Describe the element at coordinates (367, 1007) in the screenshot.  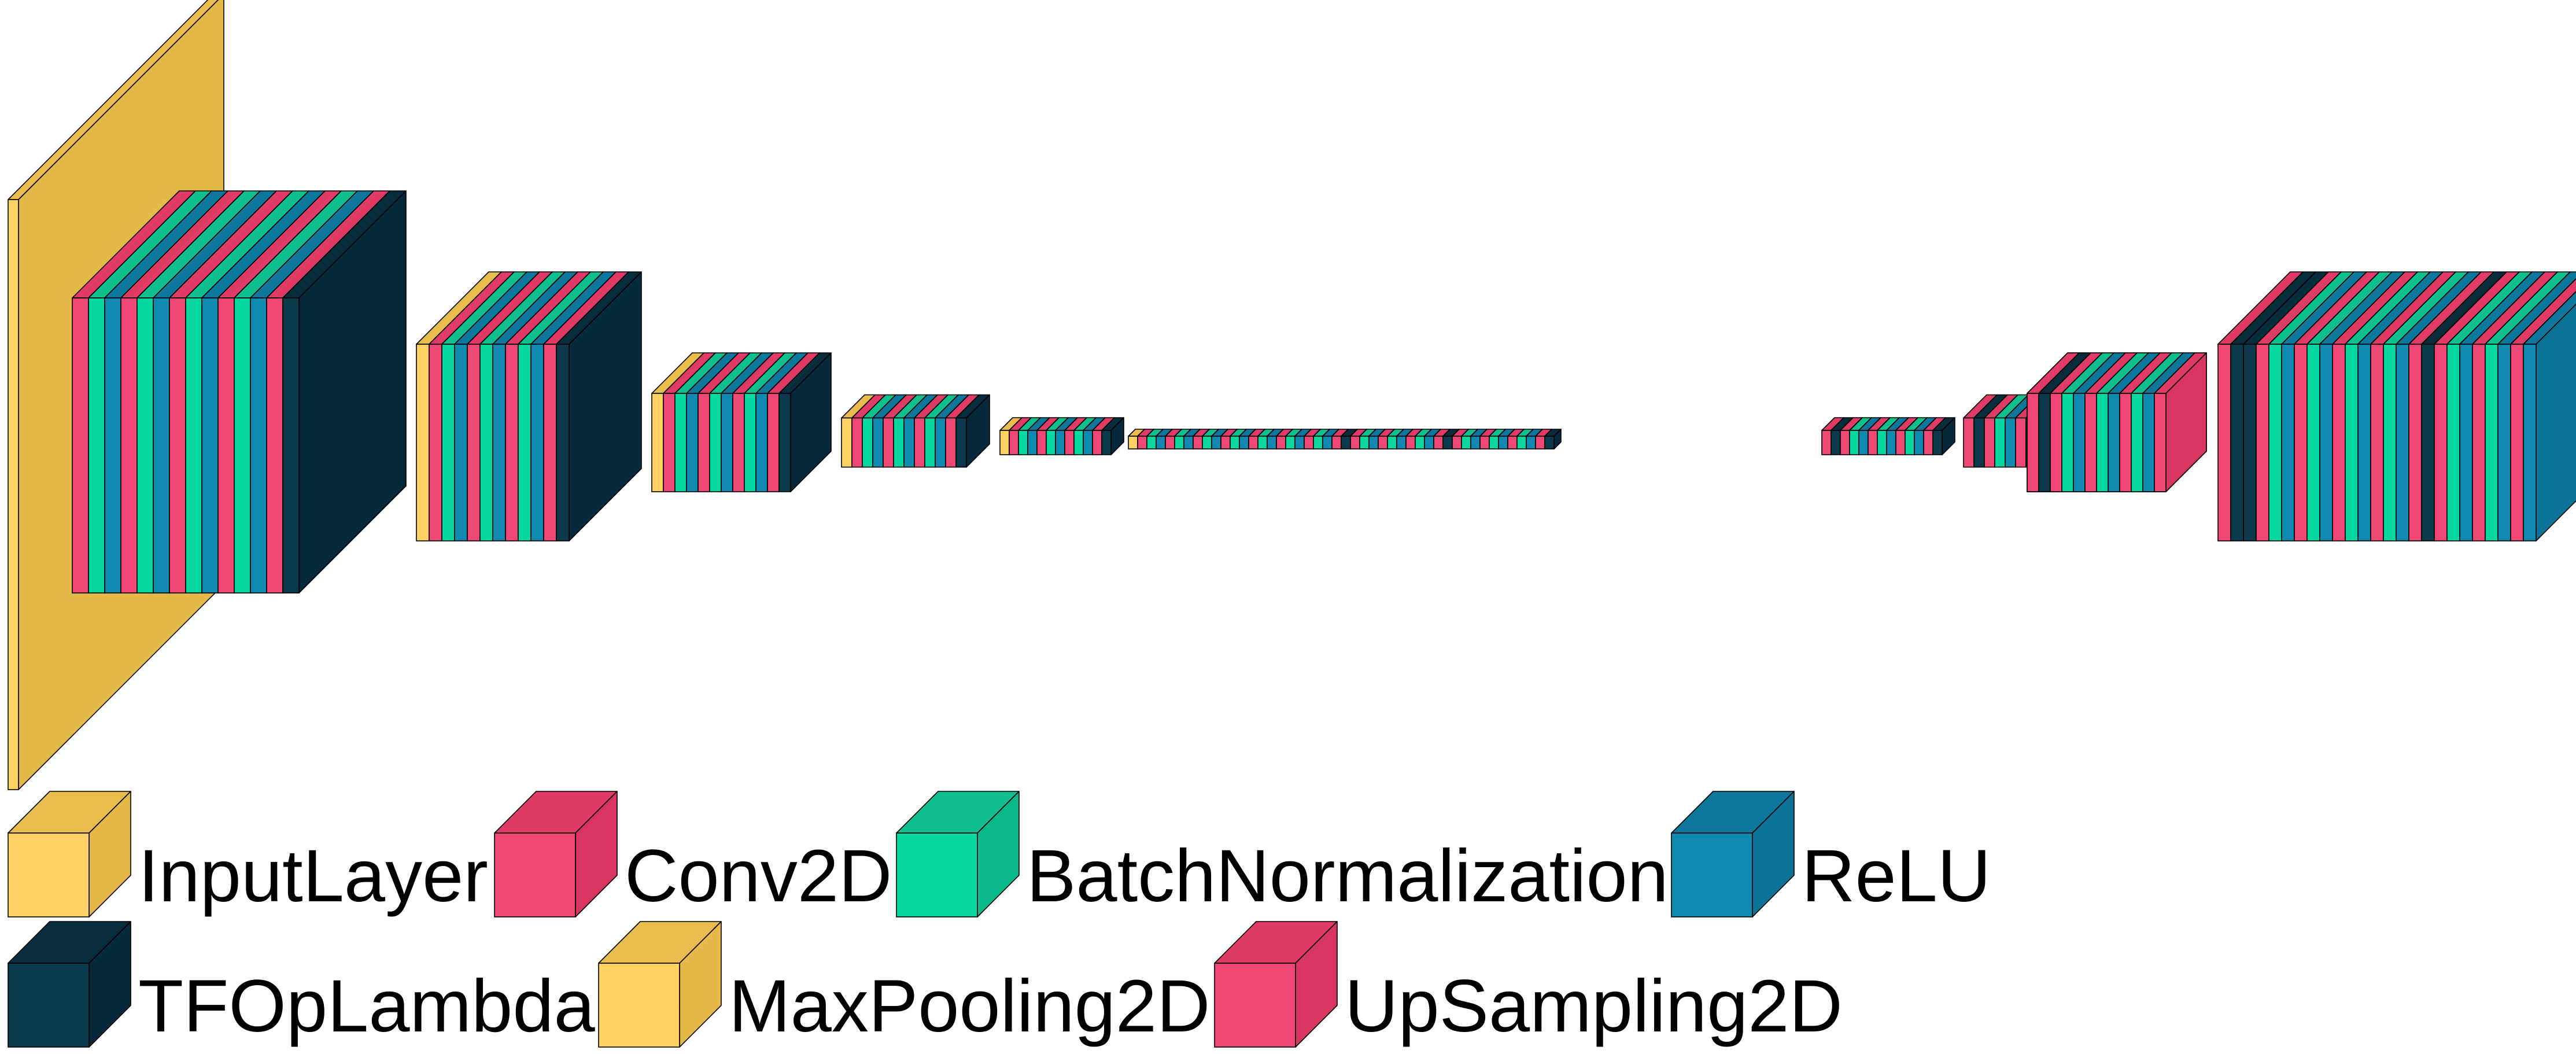
I see `legend-label: TFOpLambda` at that location.